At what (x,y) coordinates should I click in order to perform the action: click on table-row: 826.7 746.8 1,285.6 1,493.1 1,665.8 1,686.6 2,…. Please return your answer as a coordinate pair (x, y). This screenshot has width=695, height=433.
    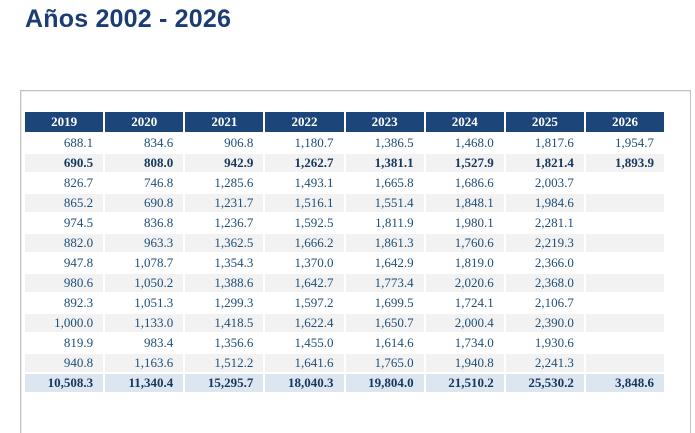
    Looking at the image, I should click on (344, 183).